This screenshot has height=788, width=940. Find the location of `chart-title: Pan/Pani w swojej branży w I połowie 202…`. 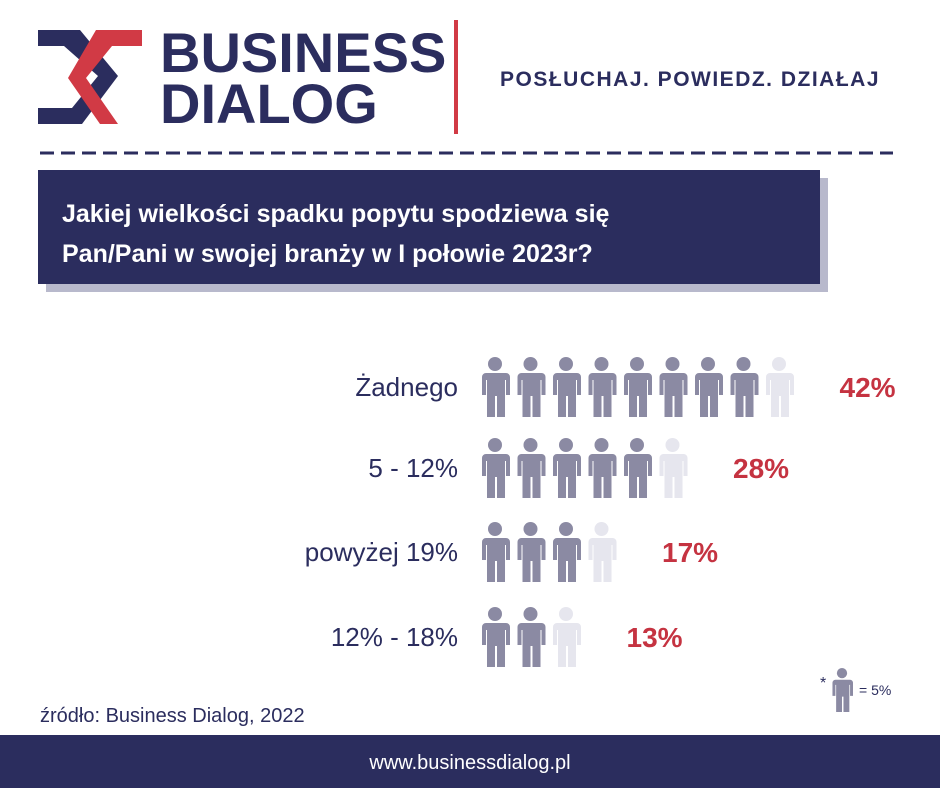

chart-title: Pan/Pani w swojej branży w I połowie 202… is located at coordinates (327, 254).